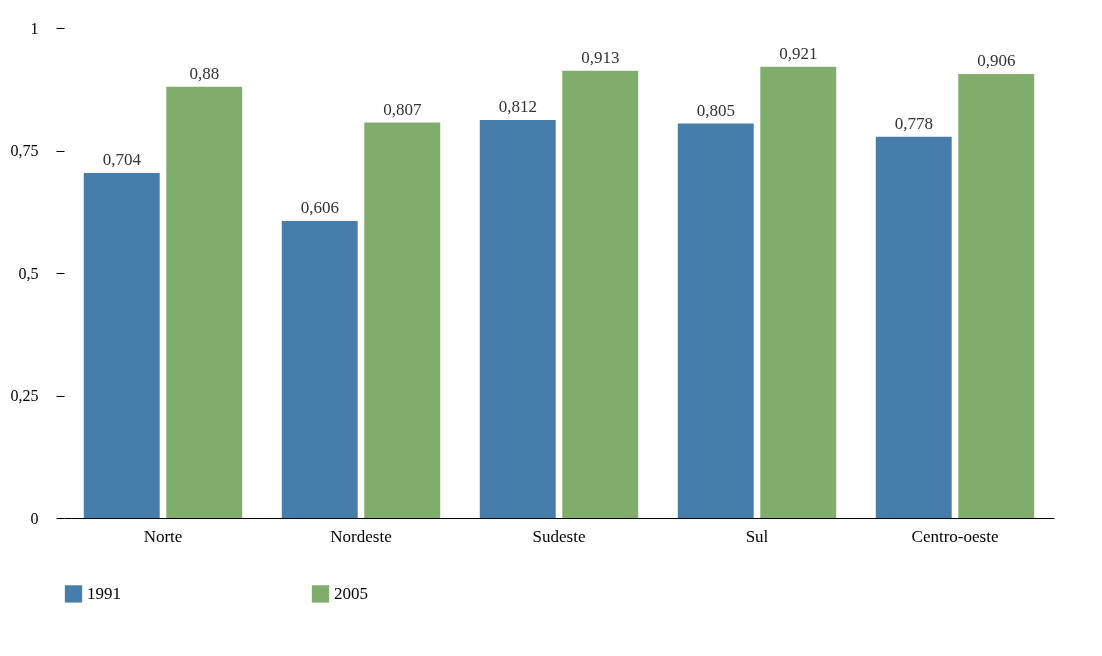 The height and width of the screenshot is (656, 1102). I want to click on data-label: 0,704, so click(122, 160).